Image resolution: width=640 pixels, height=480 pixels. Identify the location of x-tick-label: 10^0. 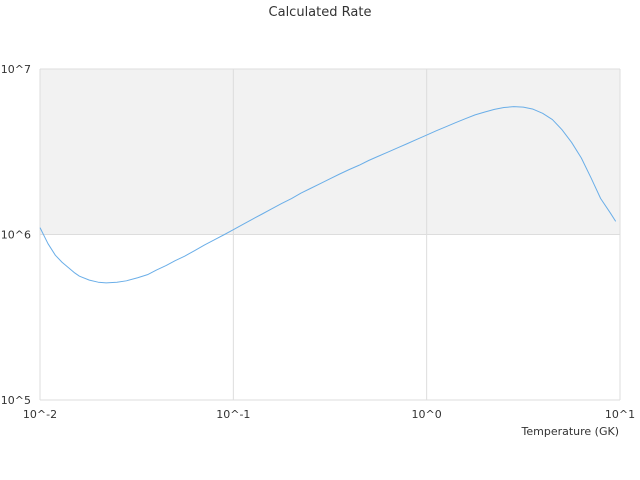
(427, 414).